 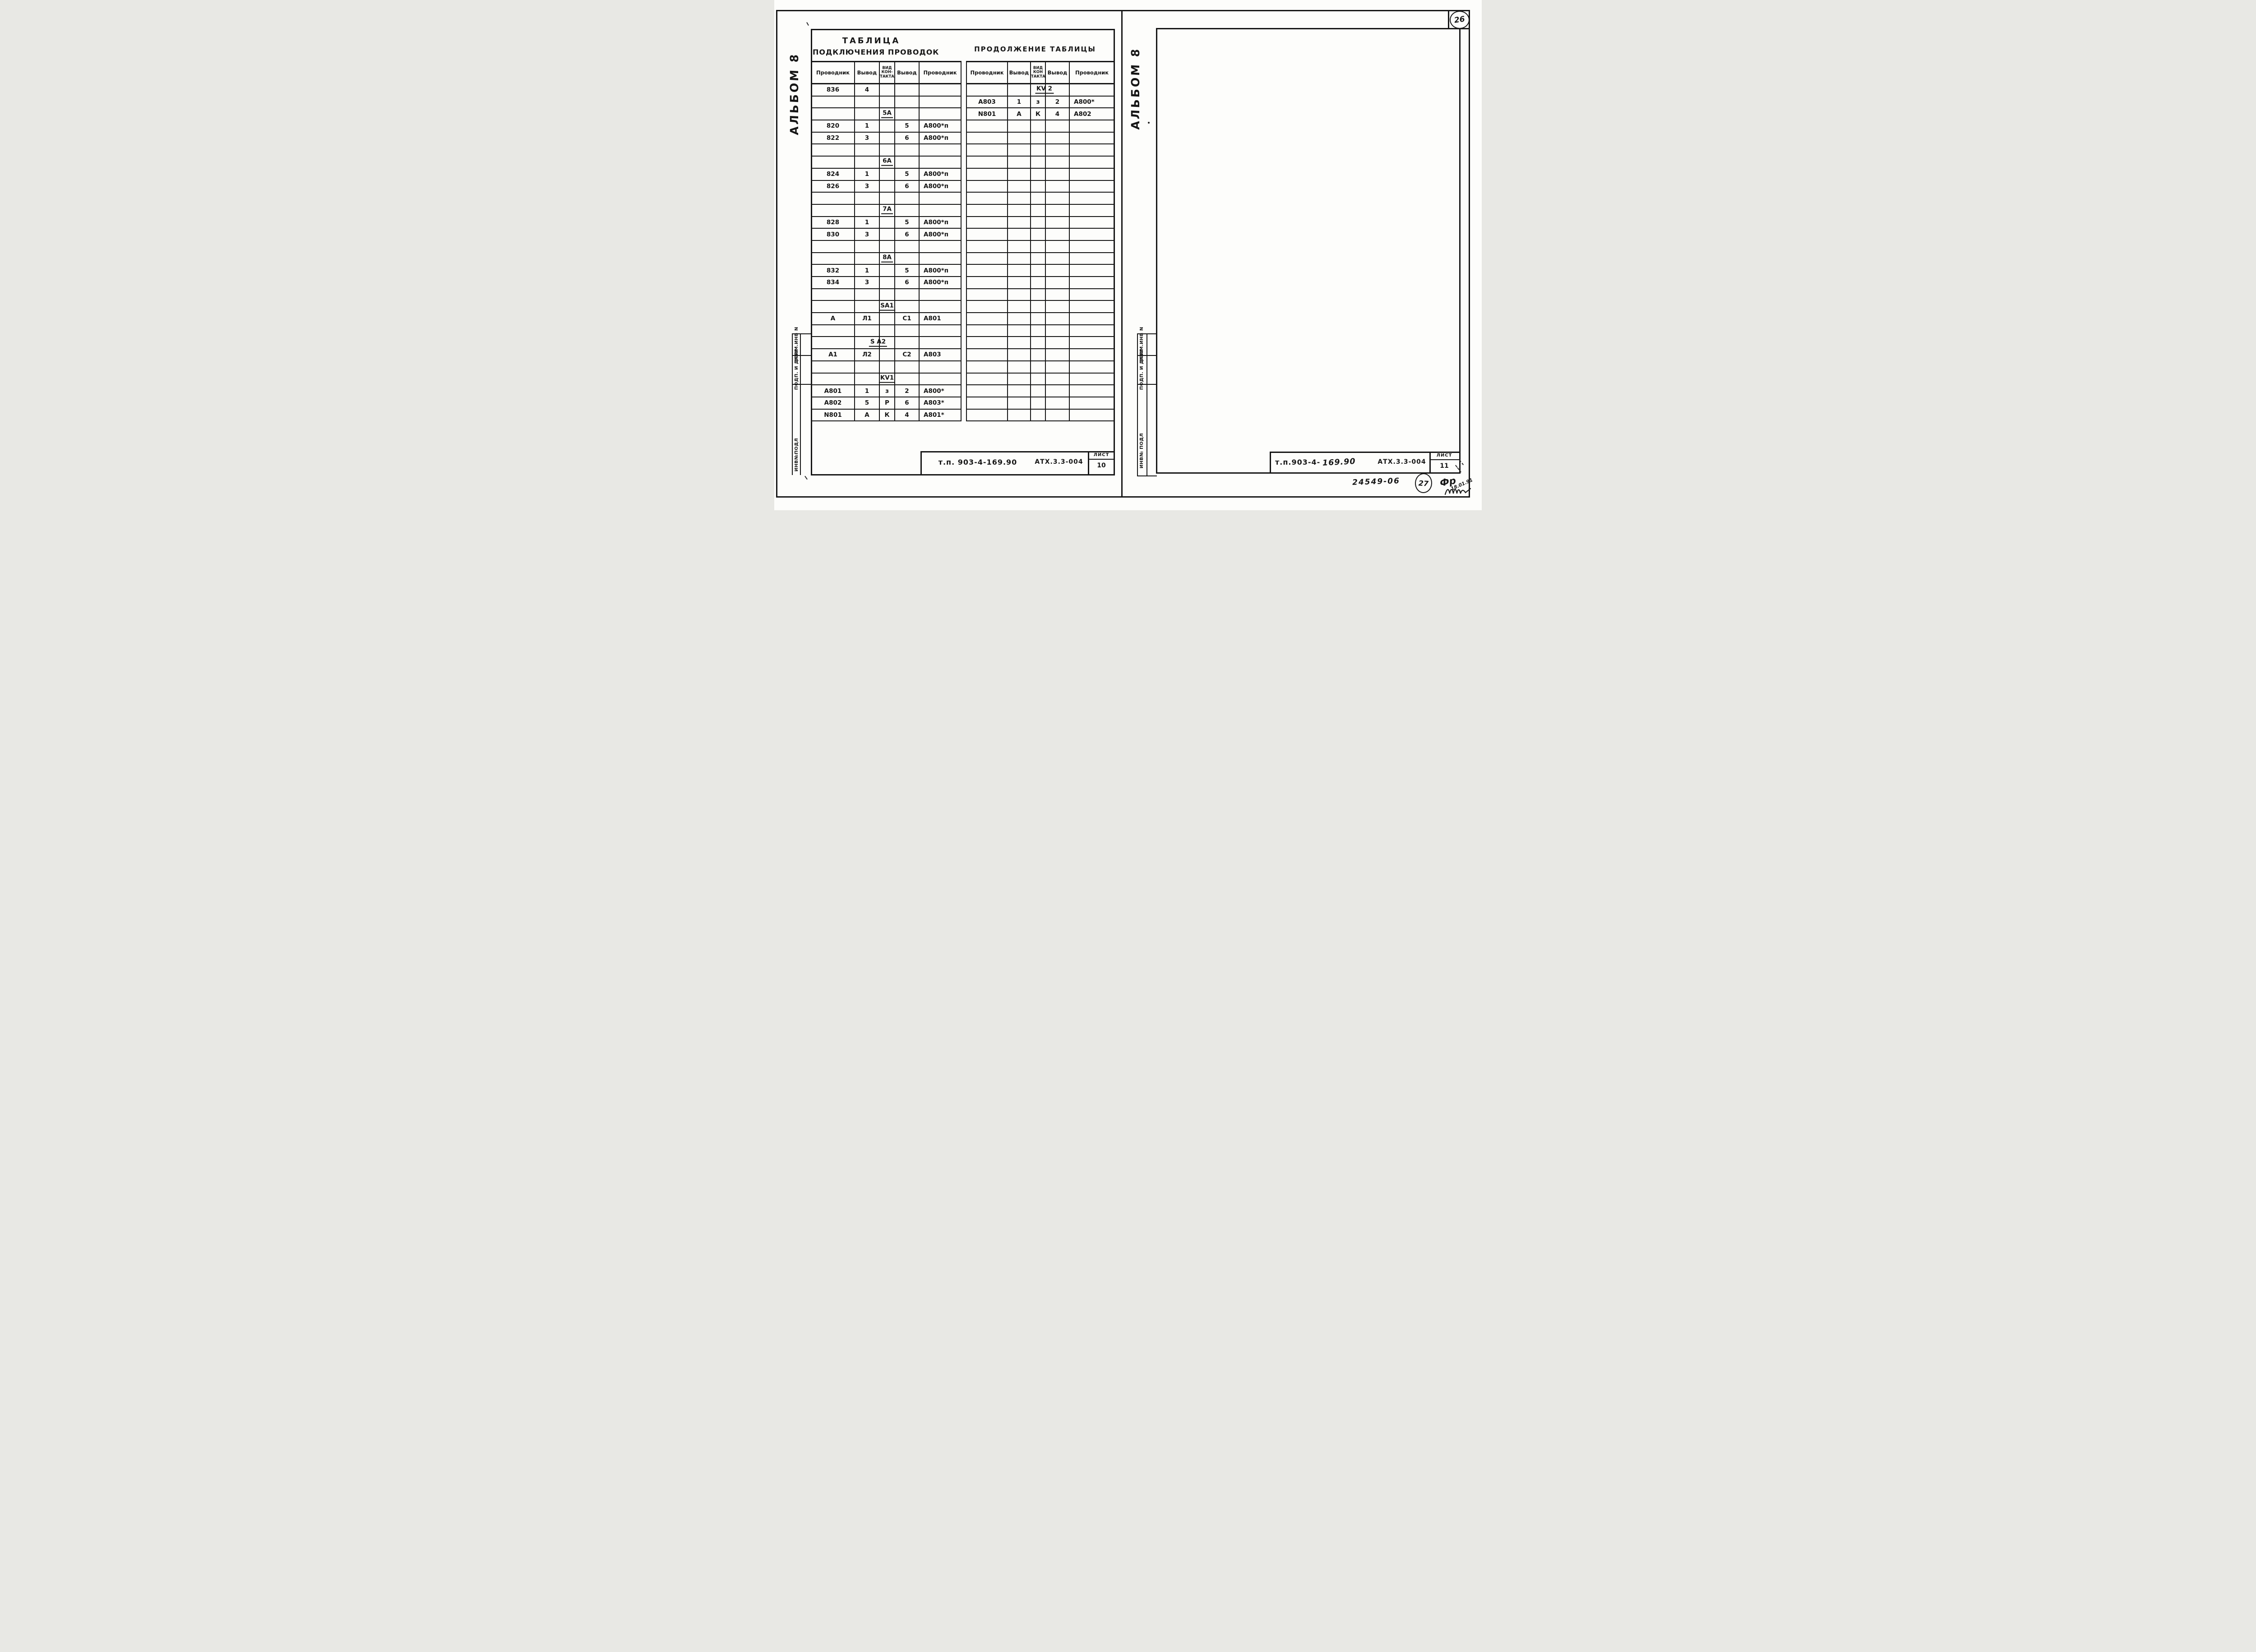 What do you see at coordinates (1040, 102) in the screenshot?
I see `table-row: А803 1 з 2 А800*` at bounding box center [1040, 102].